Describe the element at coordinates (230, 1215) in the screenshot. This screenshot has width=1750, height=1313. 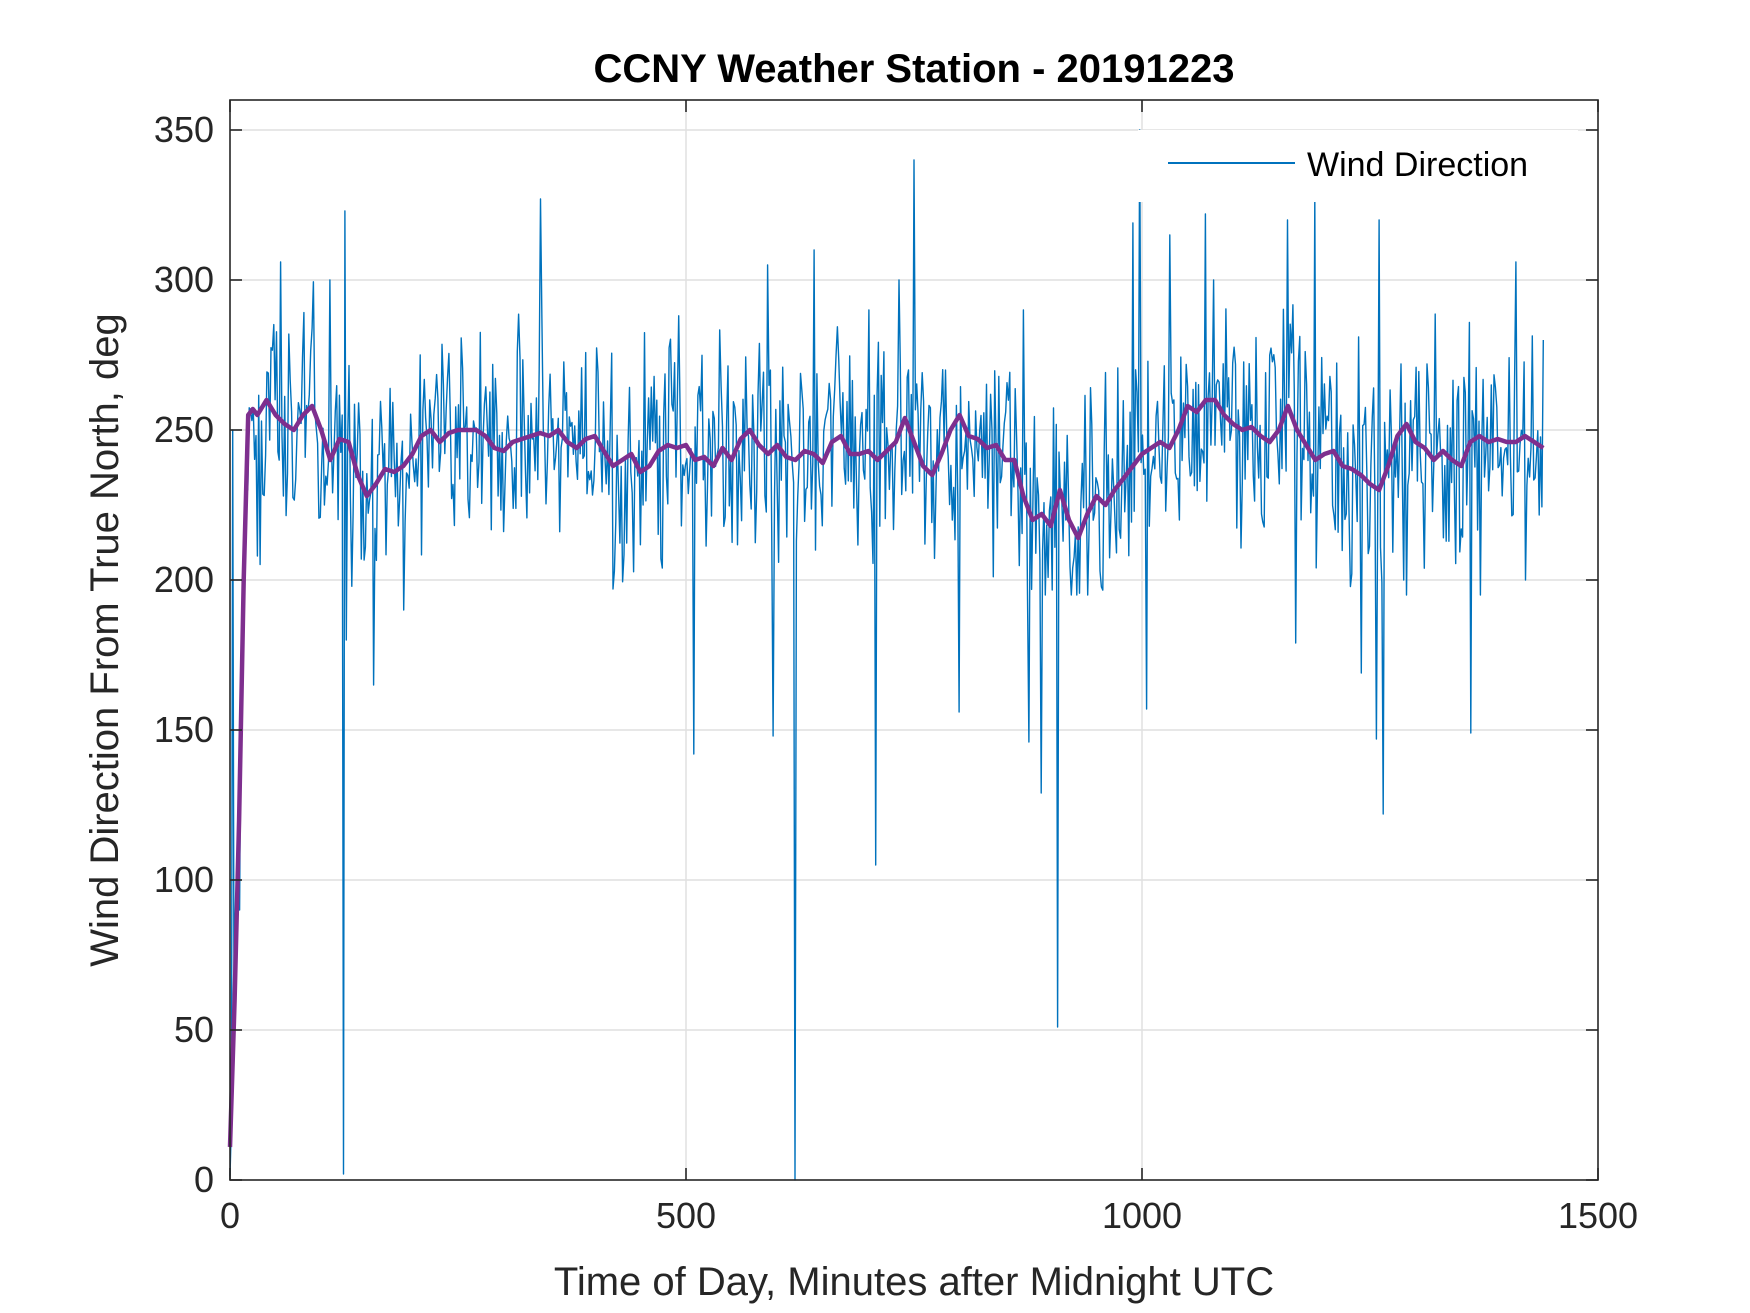
I see `x-tick-label: 0` at that location.